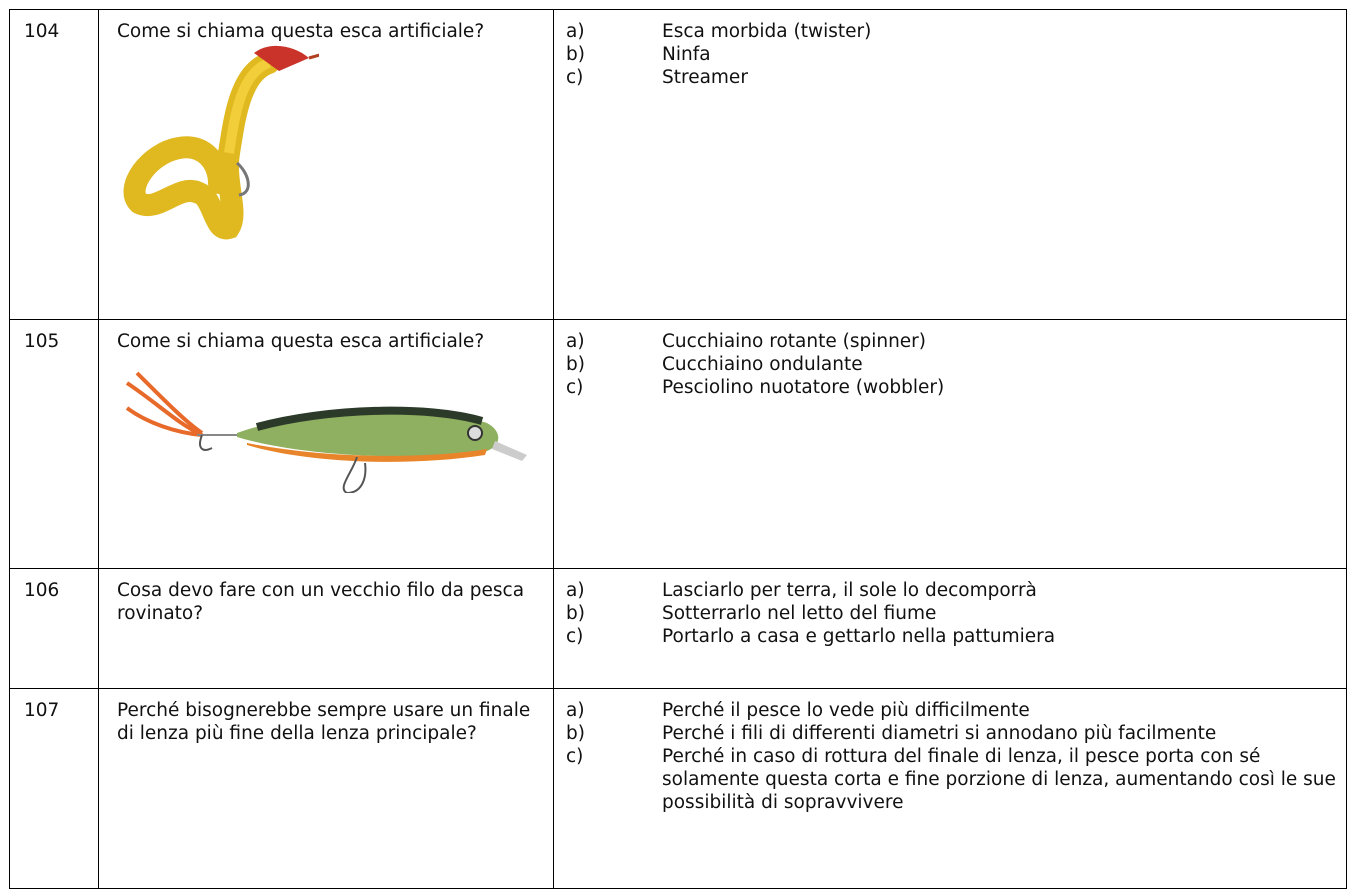 The image size is (1356, 889). I want to click on answer: c) Pesciolino nuotatore (wobbler), so click(954, 387).